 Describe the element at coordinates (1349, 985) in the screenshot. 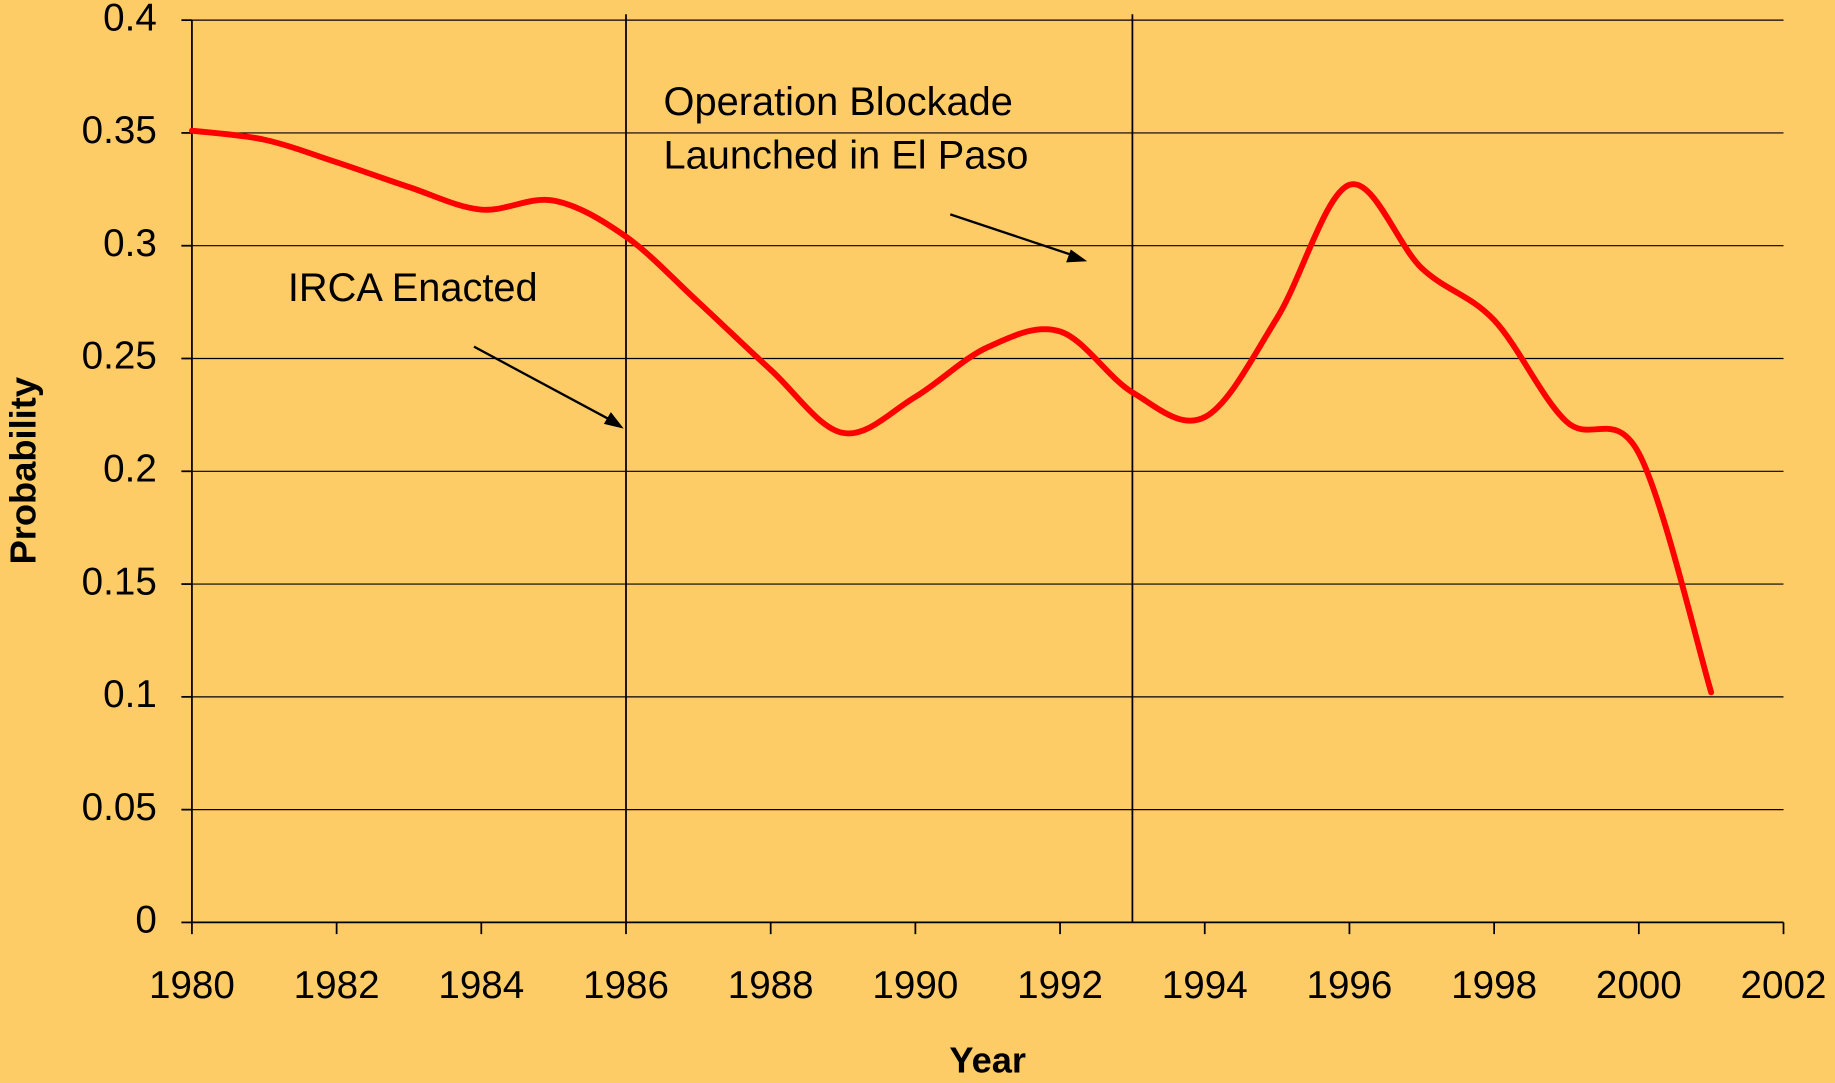

I see `x-tick-label: 1996` at that location.